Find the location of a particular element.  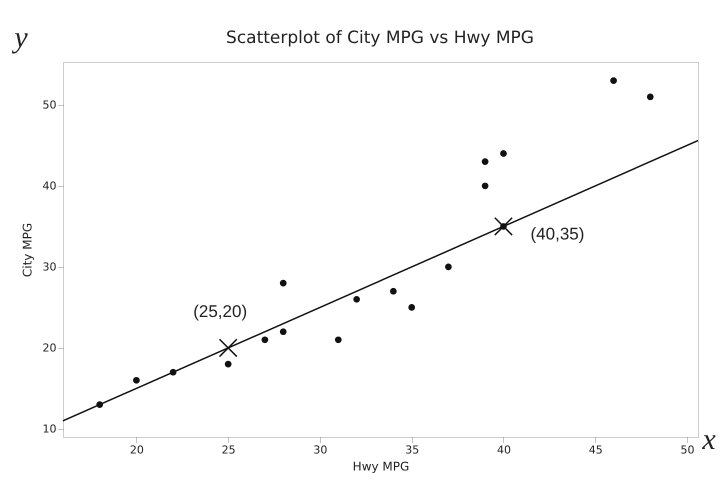

text: y is located at coordinates (19, 37).